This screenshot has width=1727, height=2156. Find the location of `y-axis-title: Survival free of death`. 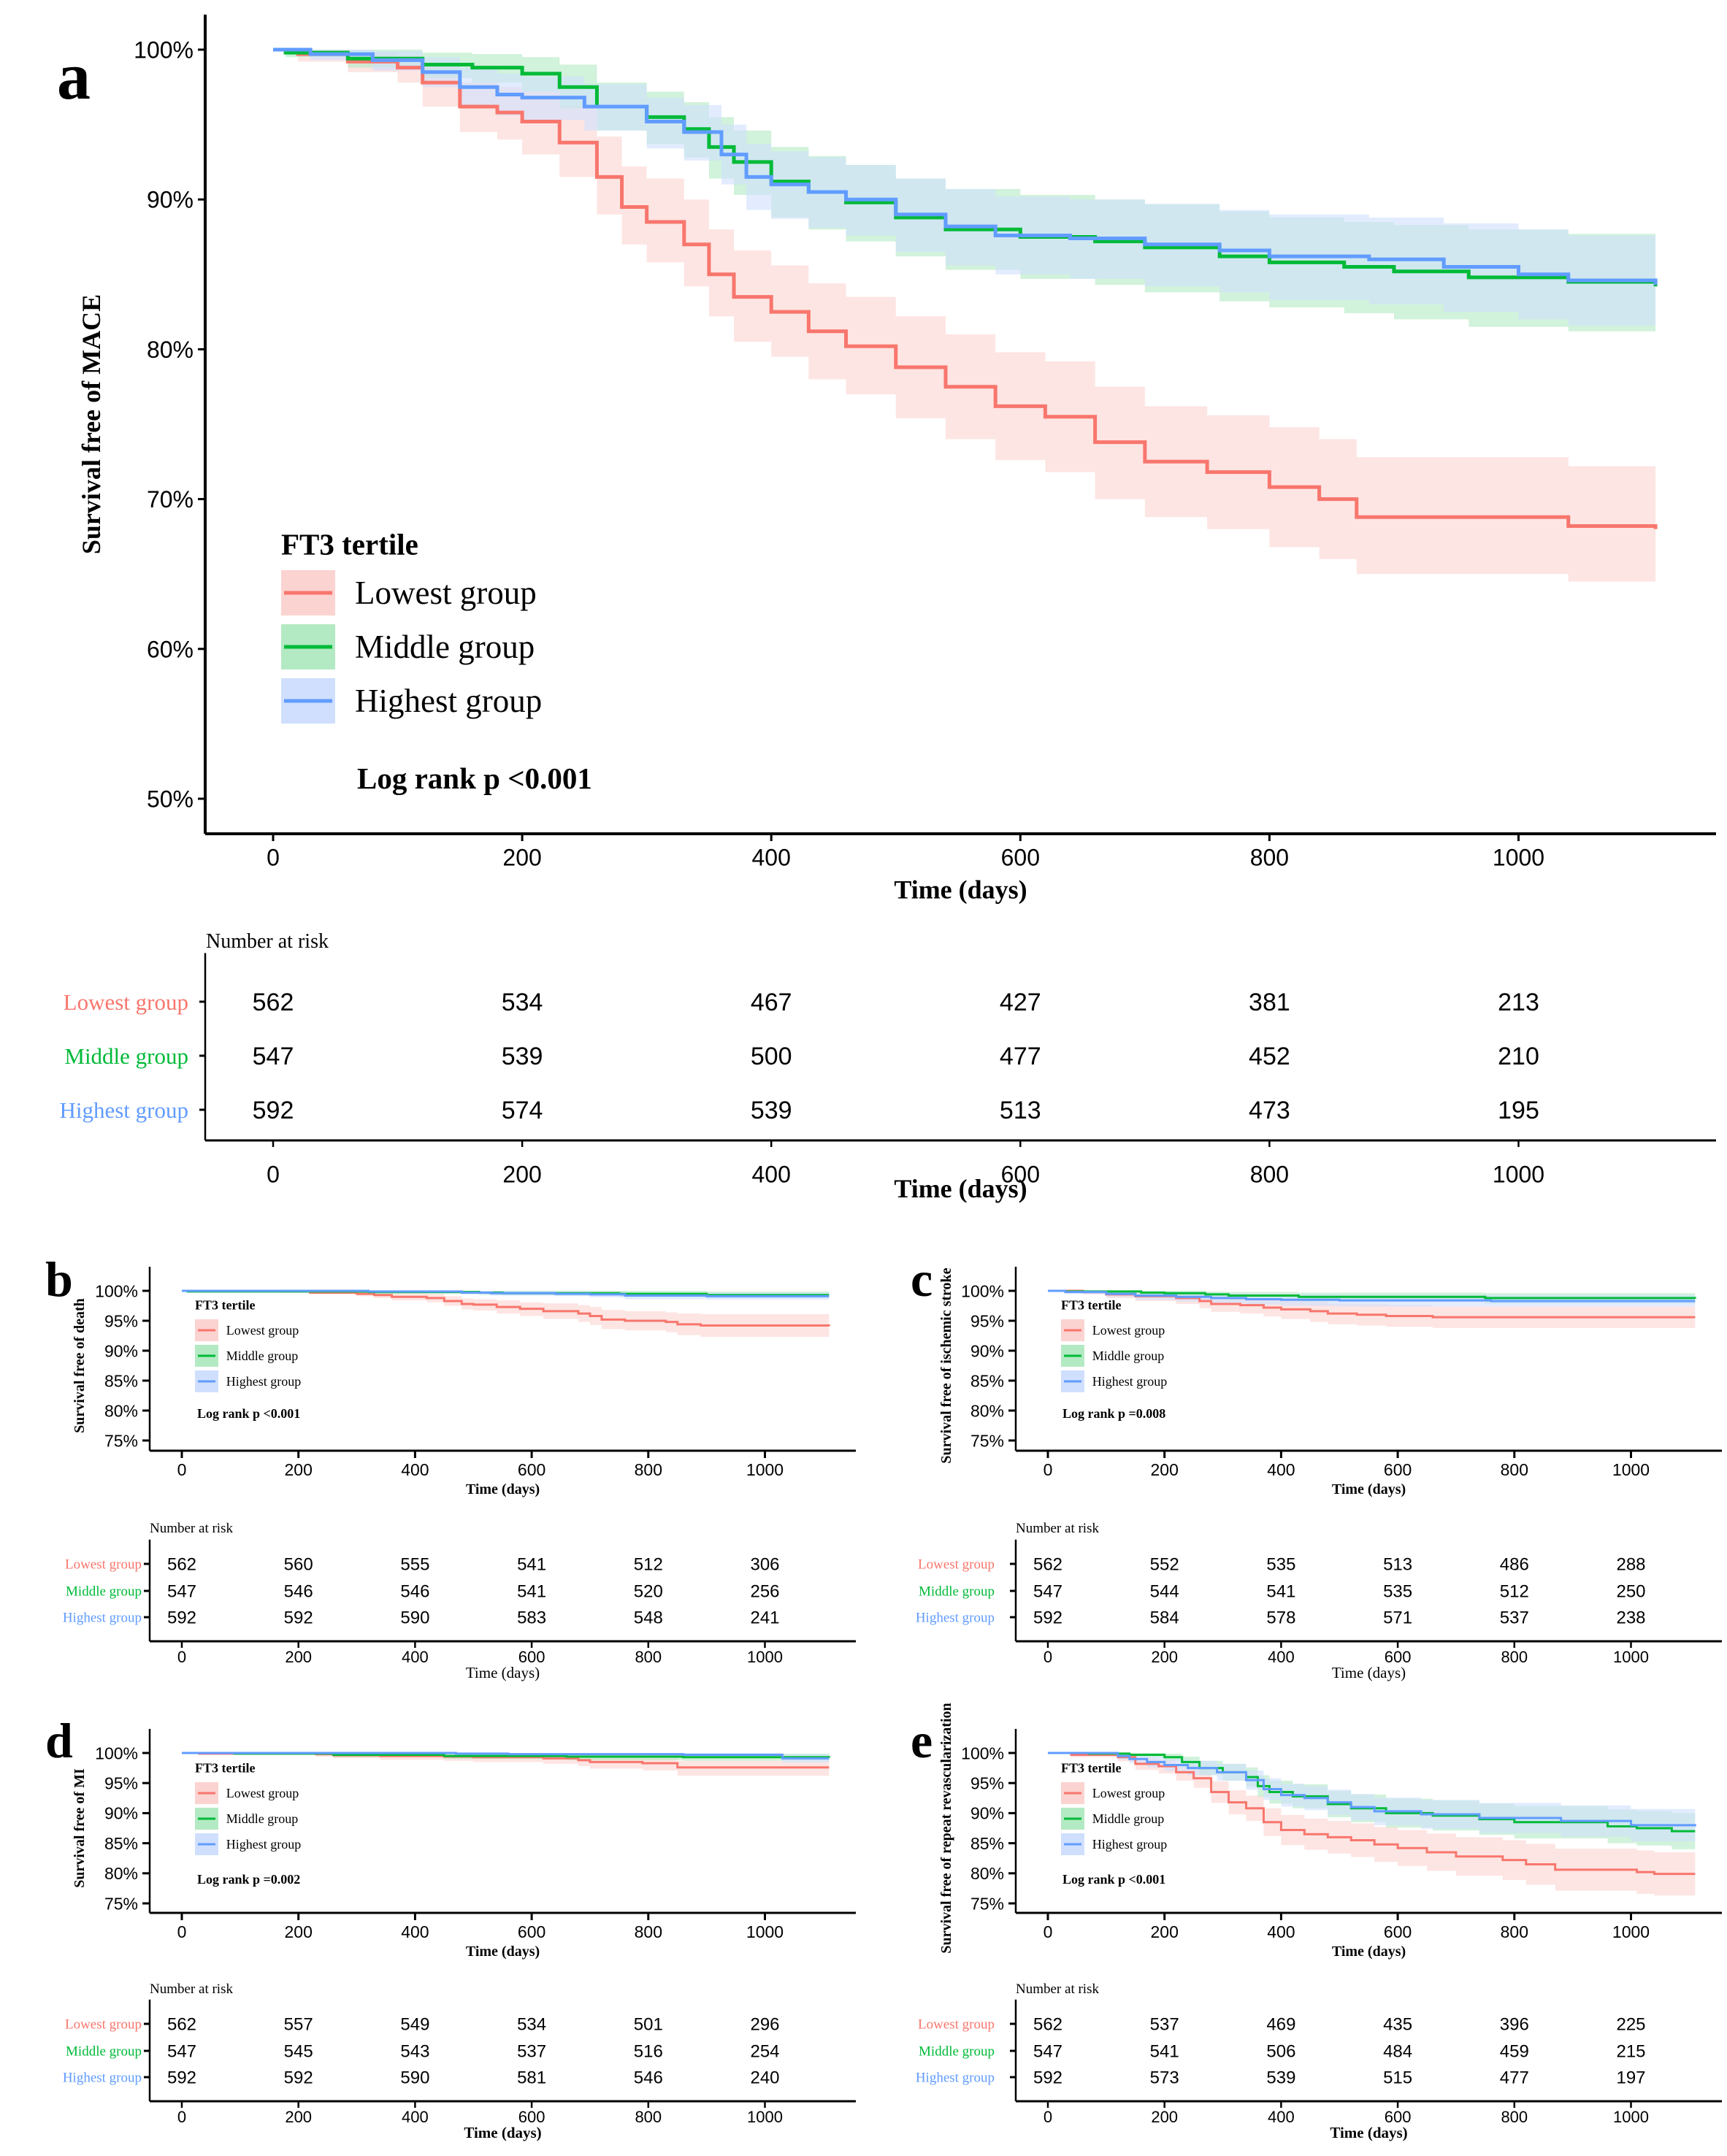

y-axis-title: Survival free of death is located at coordinates (80, 1365).